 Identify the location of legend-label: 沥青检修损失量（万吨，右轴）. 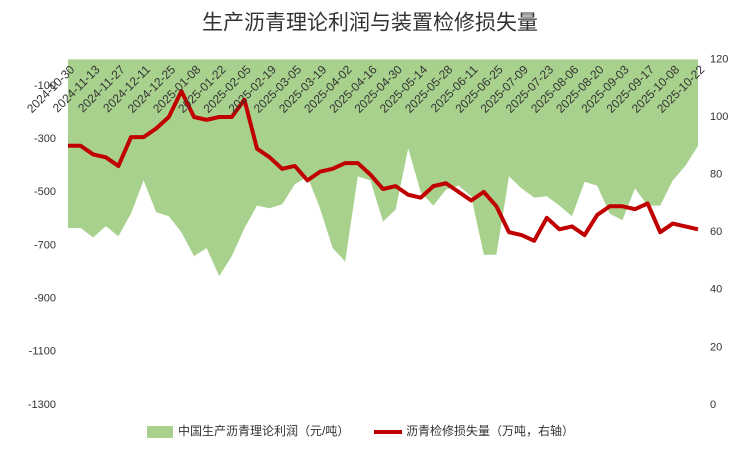
(490, 430).